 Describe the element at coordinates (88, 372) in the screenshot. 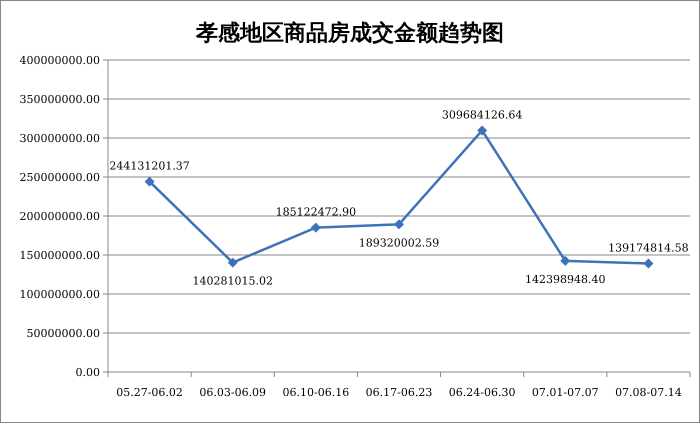

I see `y-tick-label: 0.00` at that location.